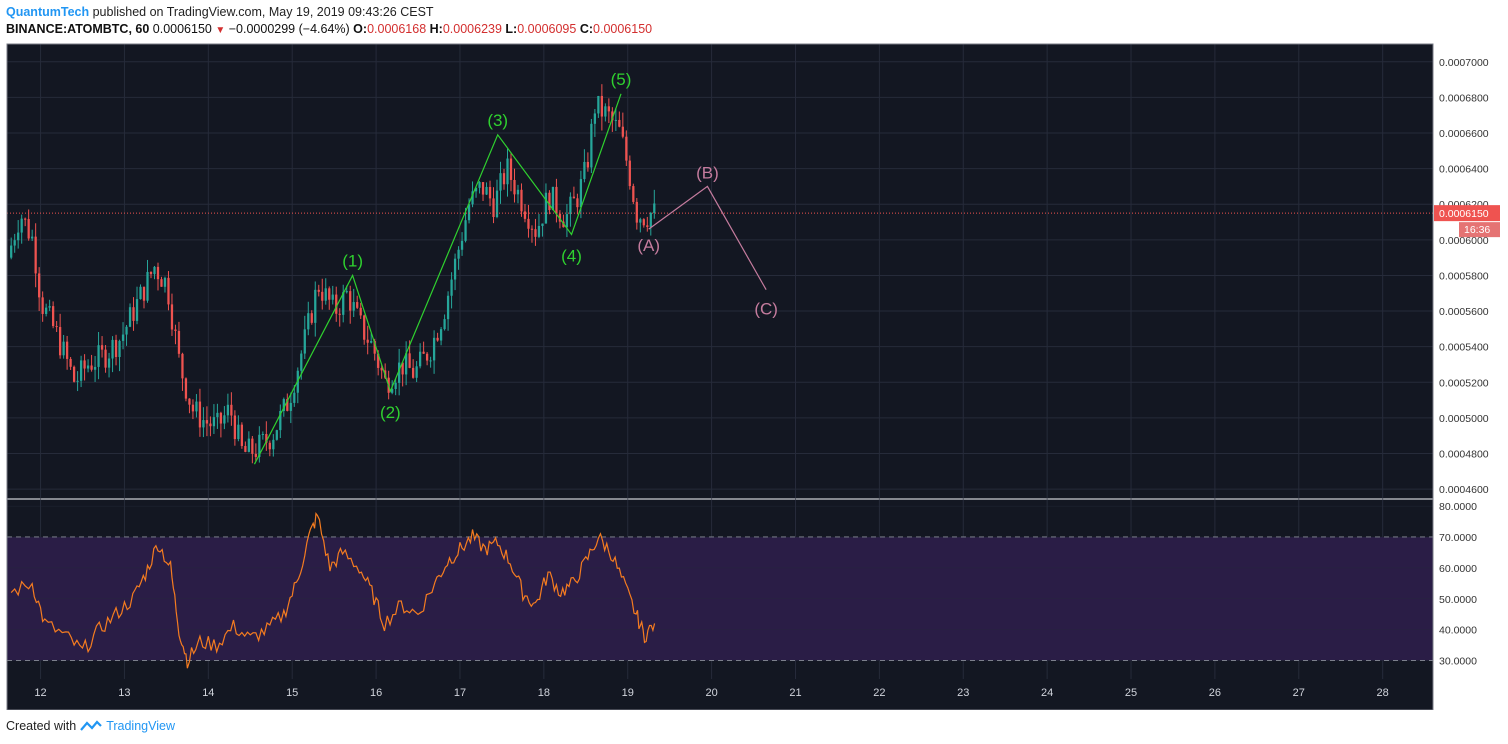  What do you see at coordinates (1464, 348) in the screenshot?
I see `price-tick-label: 0.0005400` at bounding box center [1464, 348].